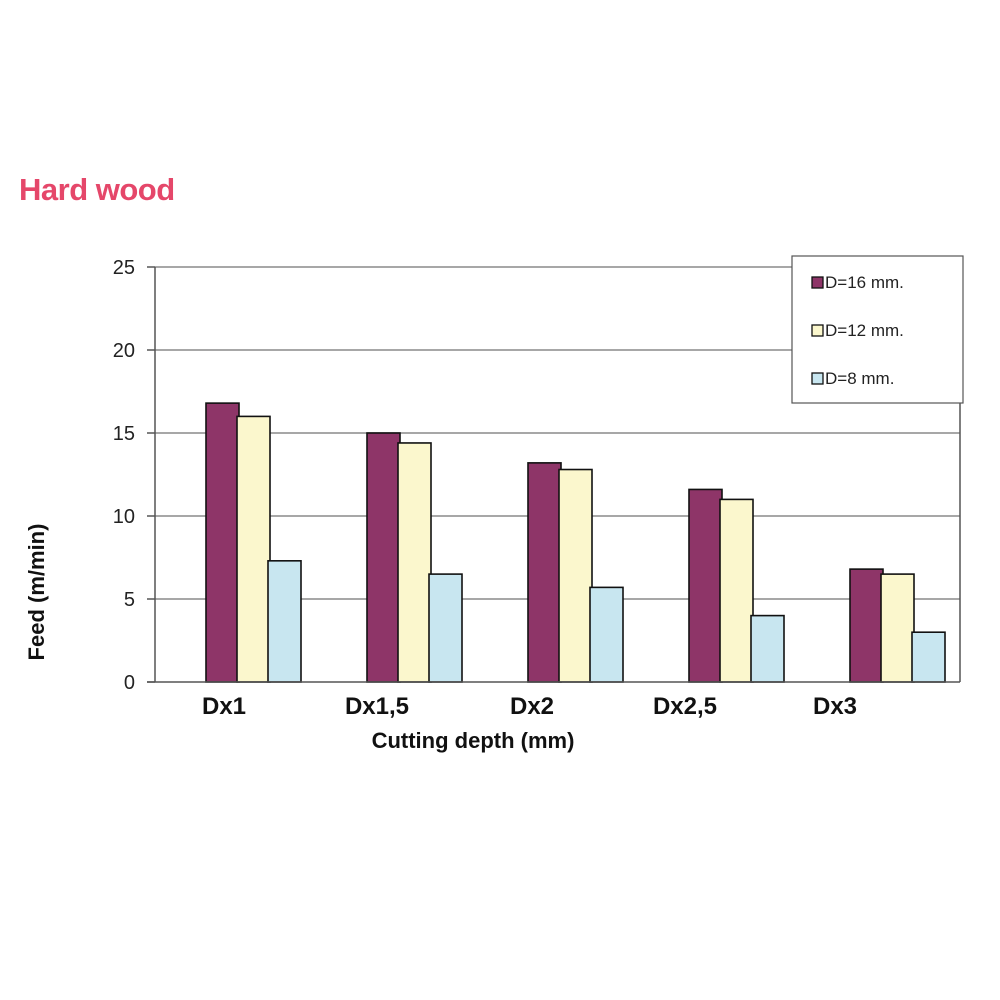 The height and width of the screenshot is (1000, 1000). Describe the element at coordinates (835, 706) in the screenshot. I see `x-tick-label: Dx3` at that location.